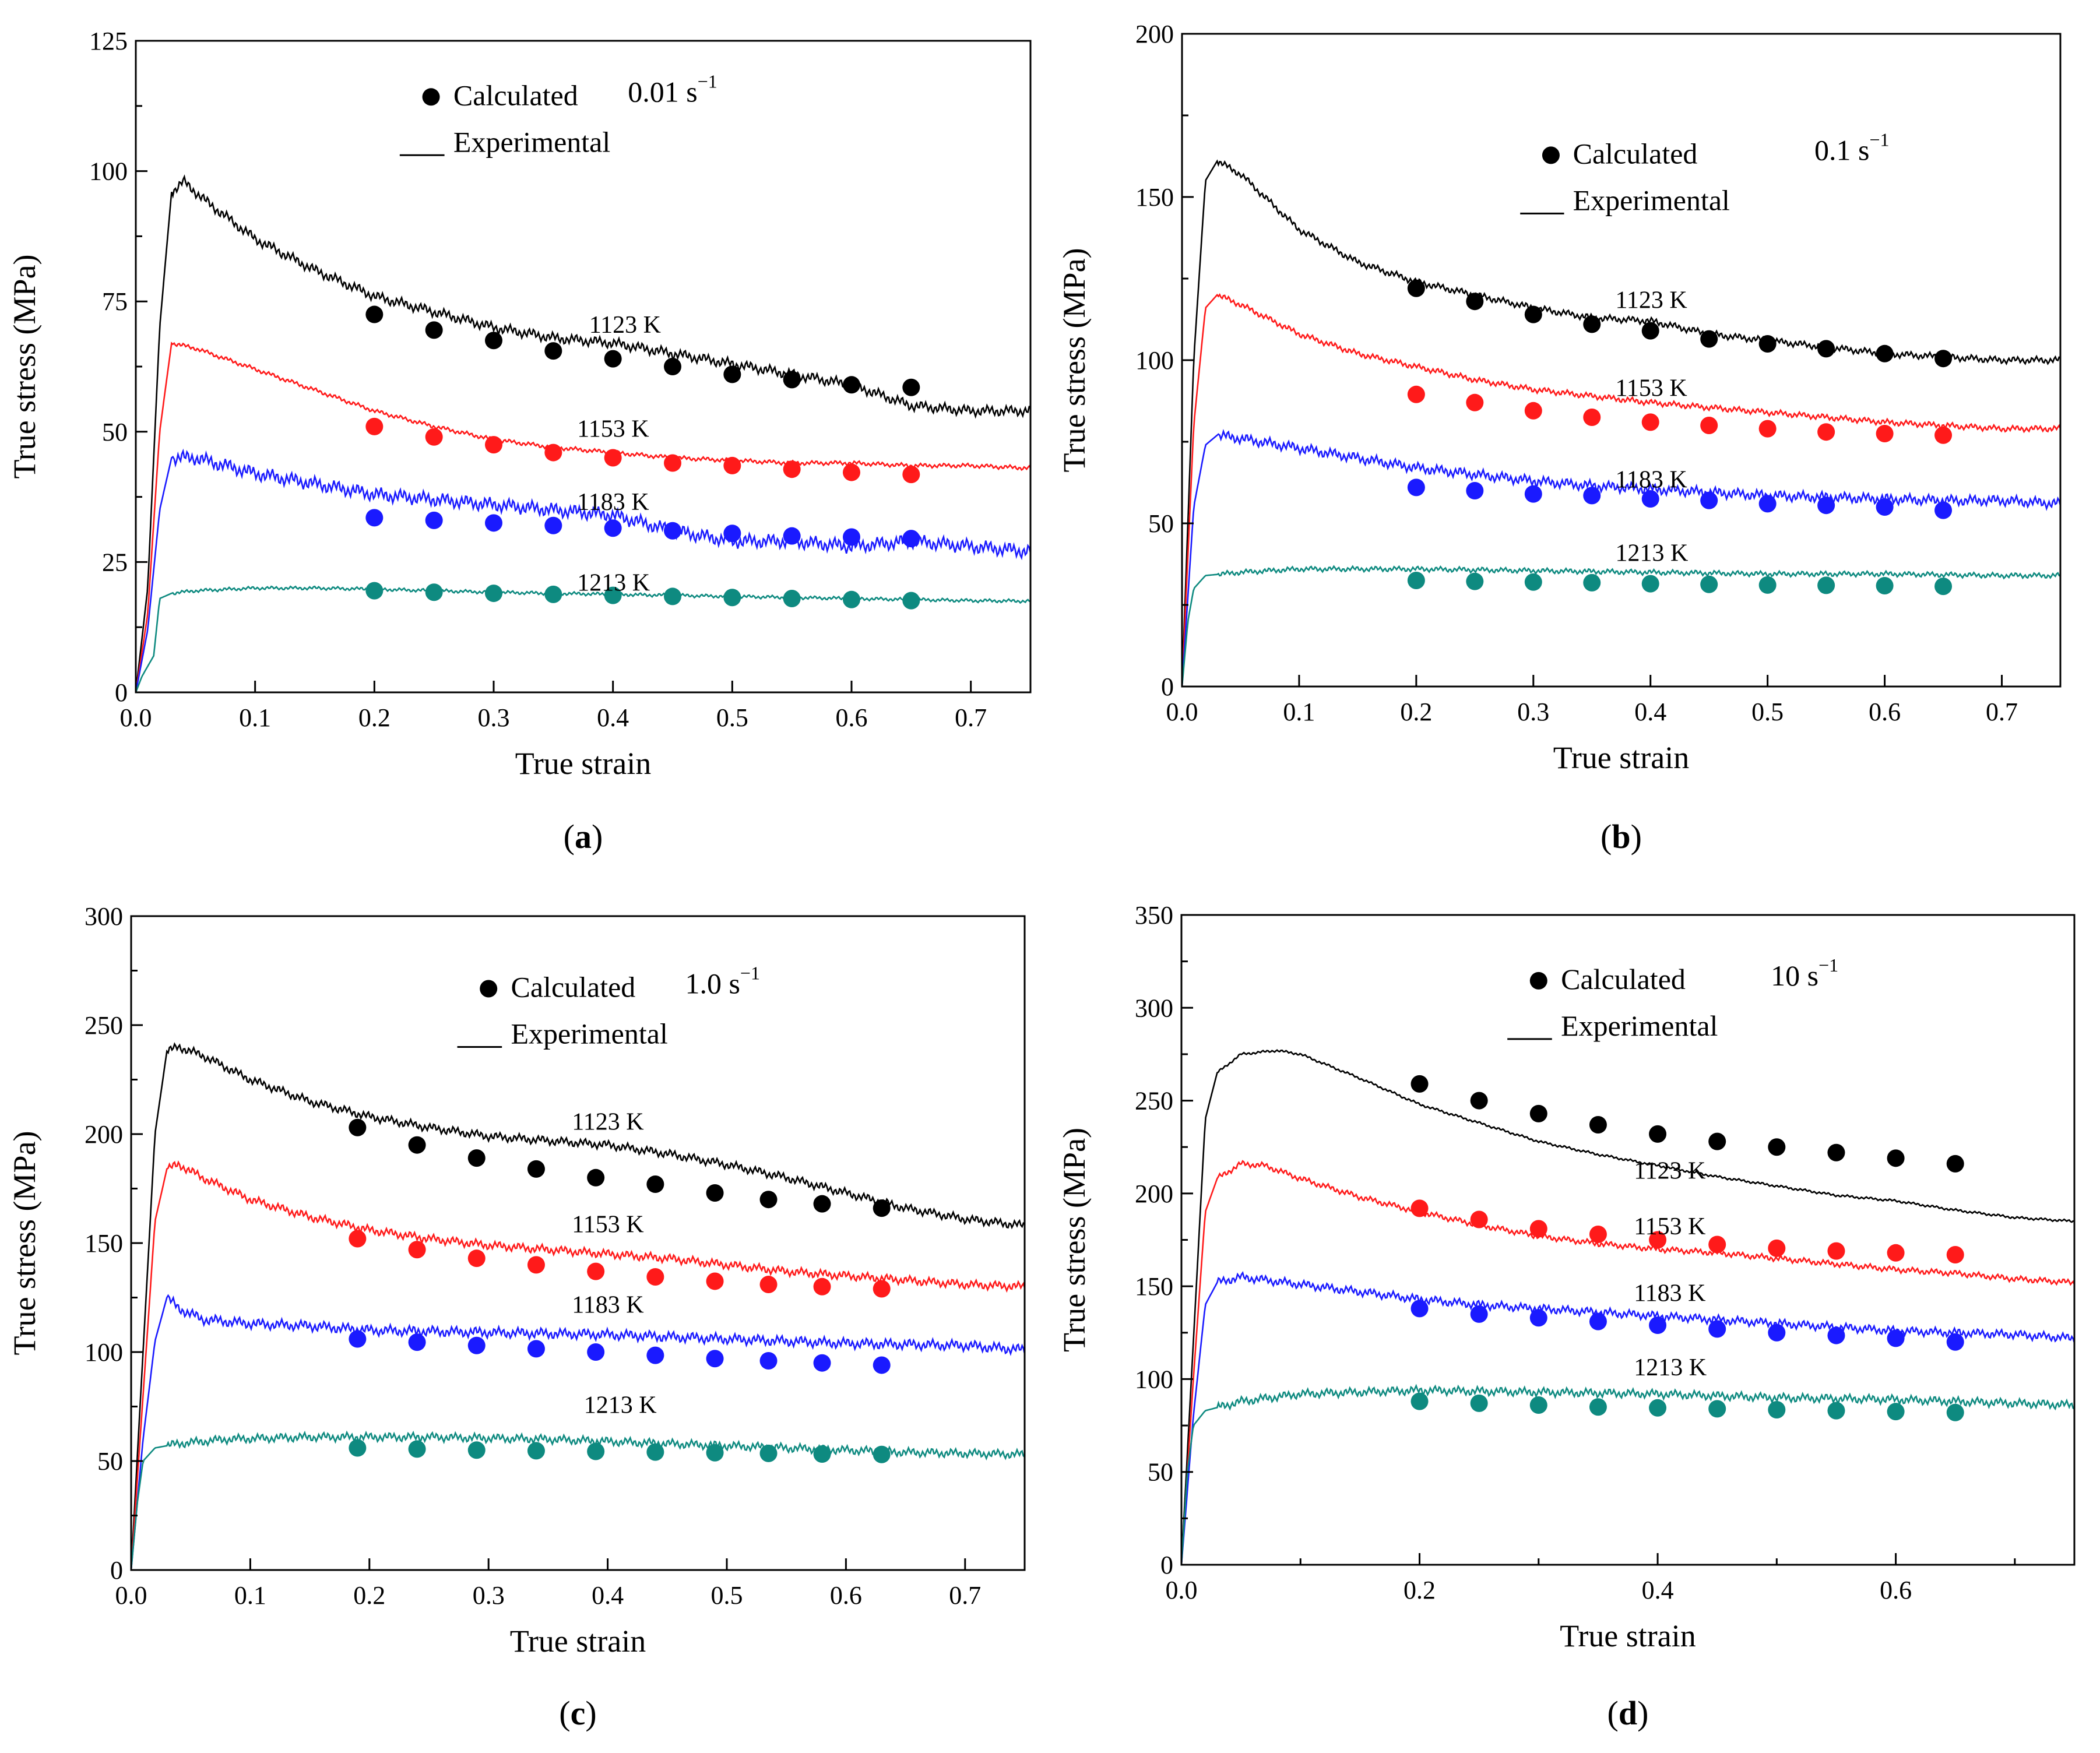 The height and width of the screenshot is (1753, 2100). I want to click on y-tick-label: 150, so click(104, 1243).